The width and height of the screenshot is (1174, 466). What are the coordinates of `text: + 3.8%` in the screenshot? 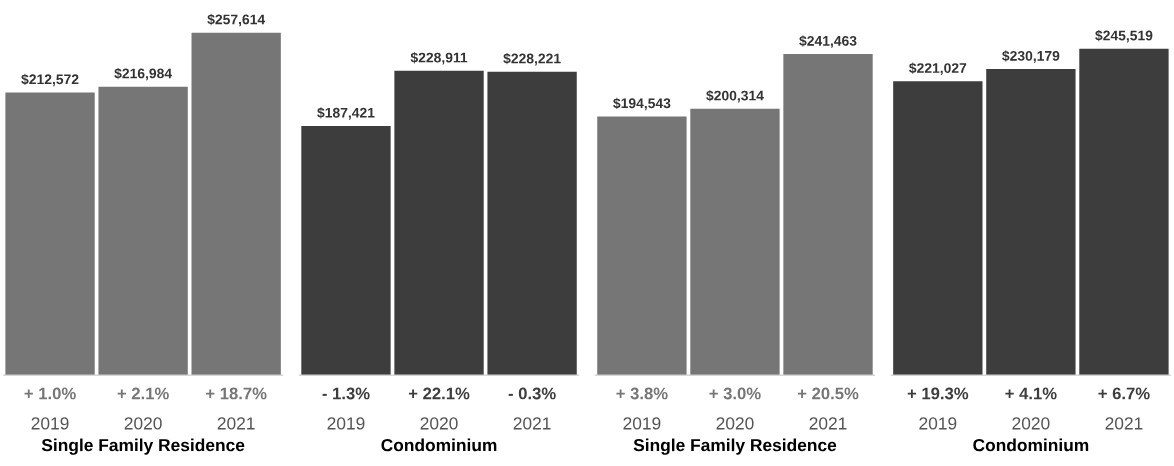 It's located at (642, 393).